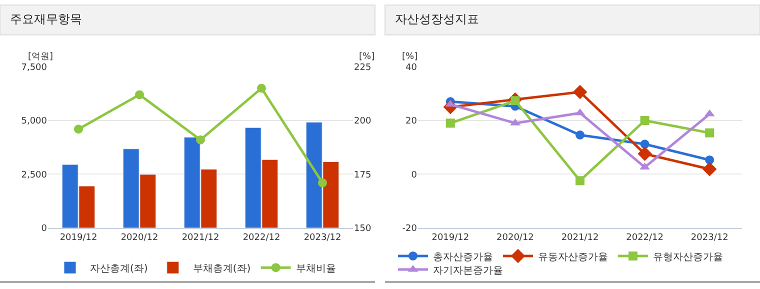  What do you see at coordinates (367, 57) in the screenshot?
I see `y2-axis-title: [%]` at bounding box center [367, 57].